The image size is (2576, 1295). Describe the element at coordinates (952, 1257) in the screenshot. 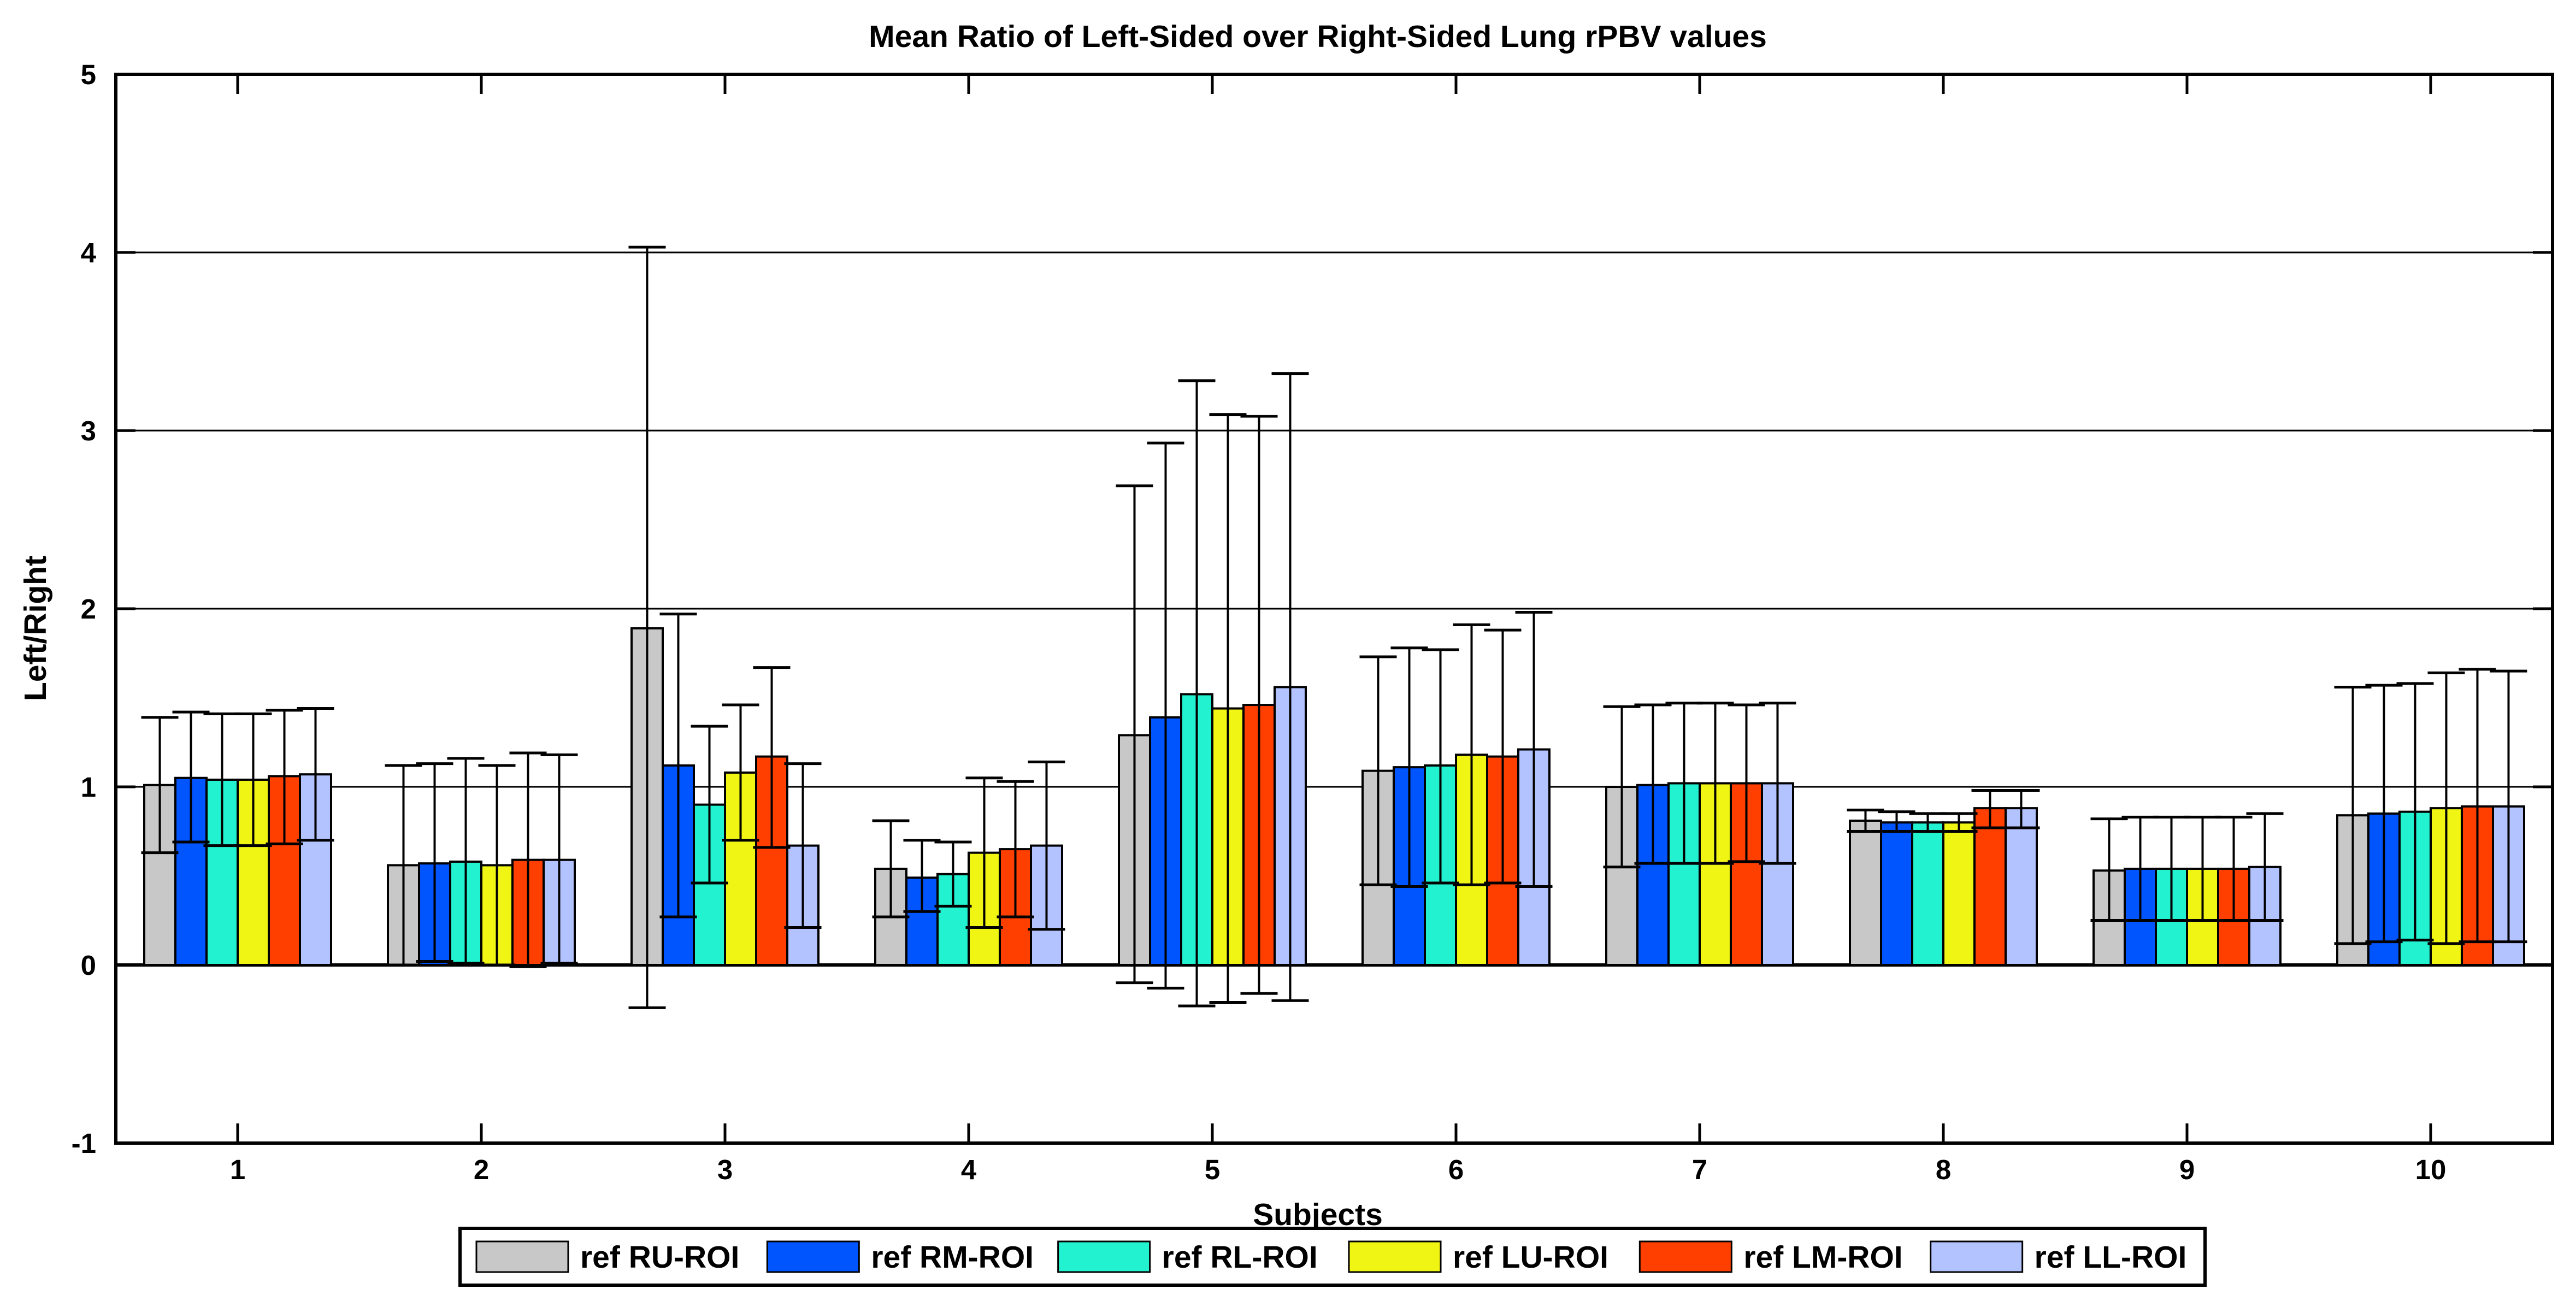

I see `legend-label: ref RM-ROI` at that location.